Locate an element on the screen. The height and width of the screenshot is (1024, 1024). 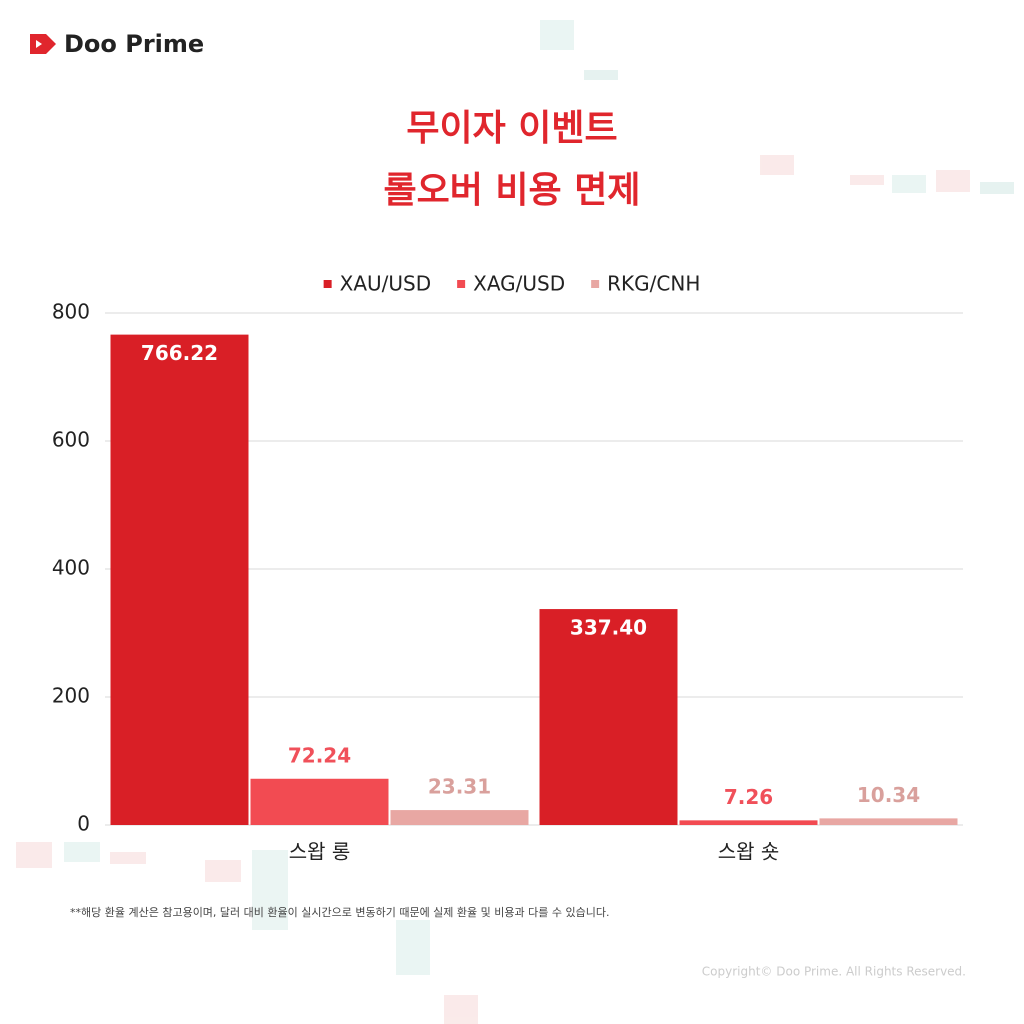
value-label: 23.31 is located at coordinates (459, 787).